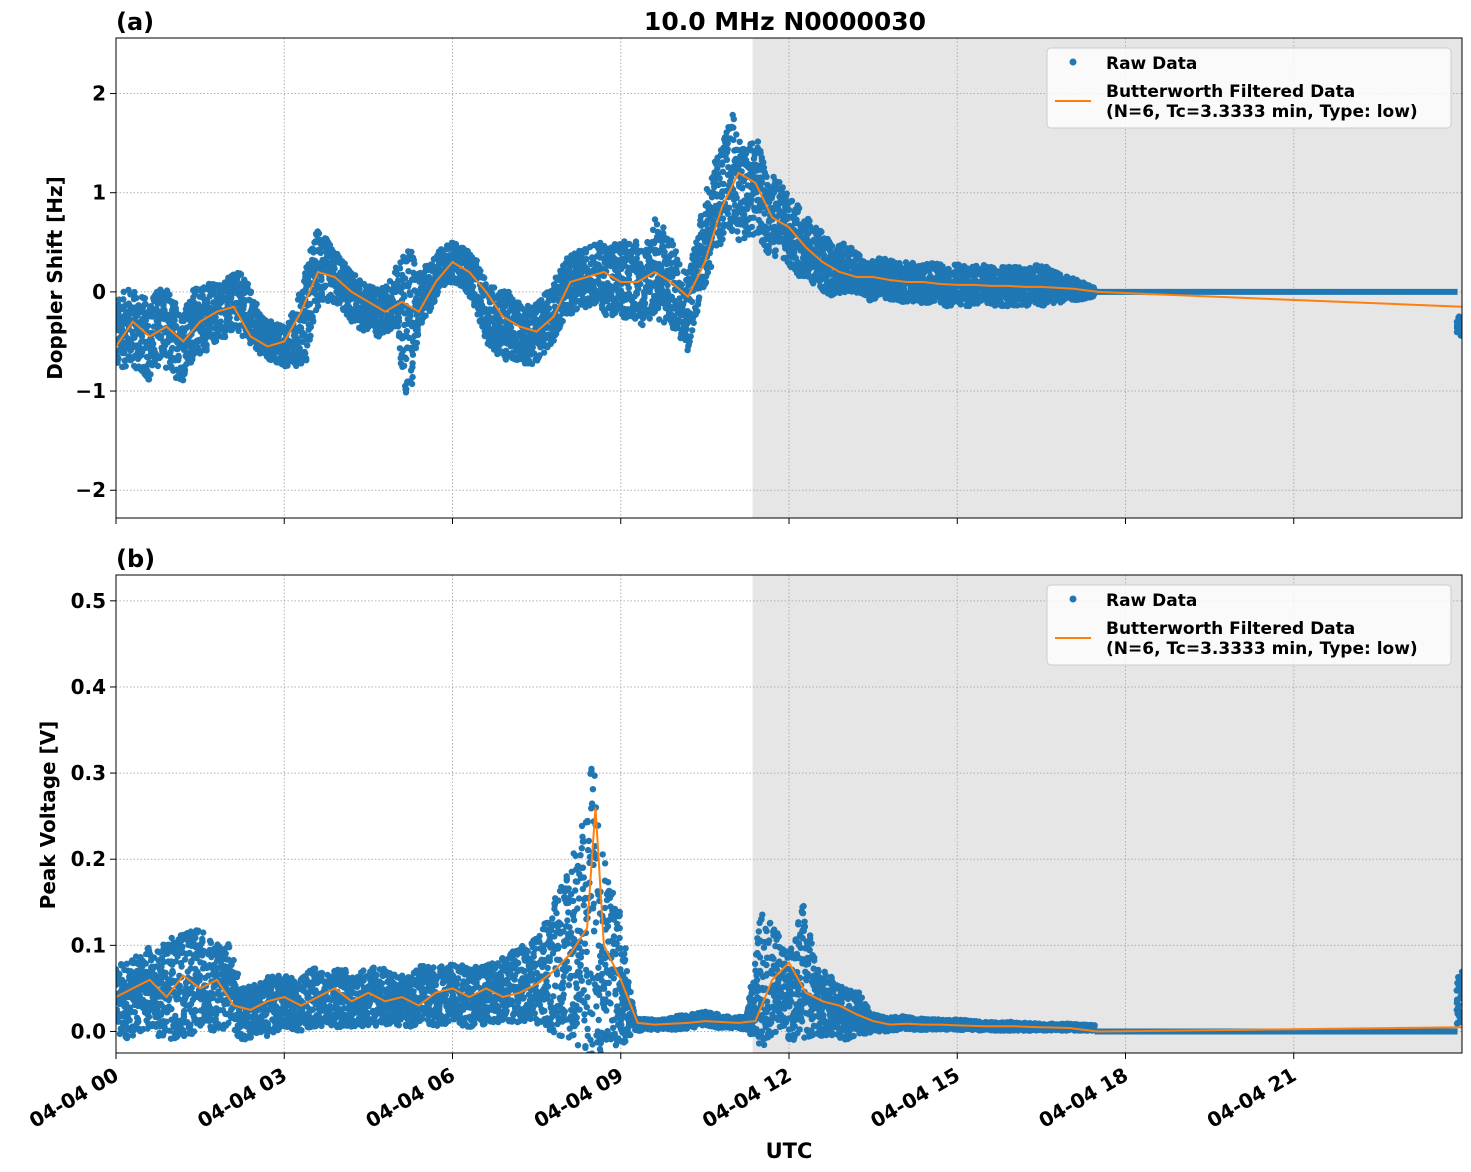 This screenshot has height=1172, width=1471. I want to click on figure-title: 10.0 MHz N0000030, so click(785, 21).